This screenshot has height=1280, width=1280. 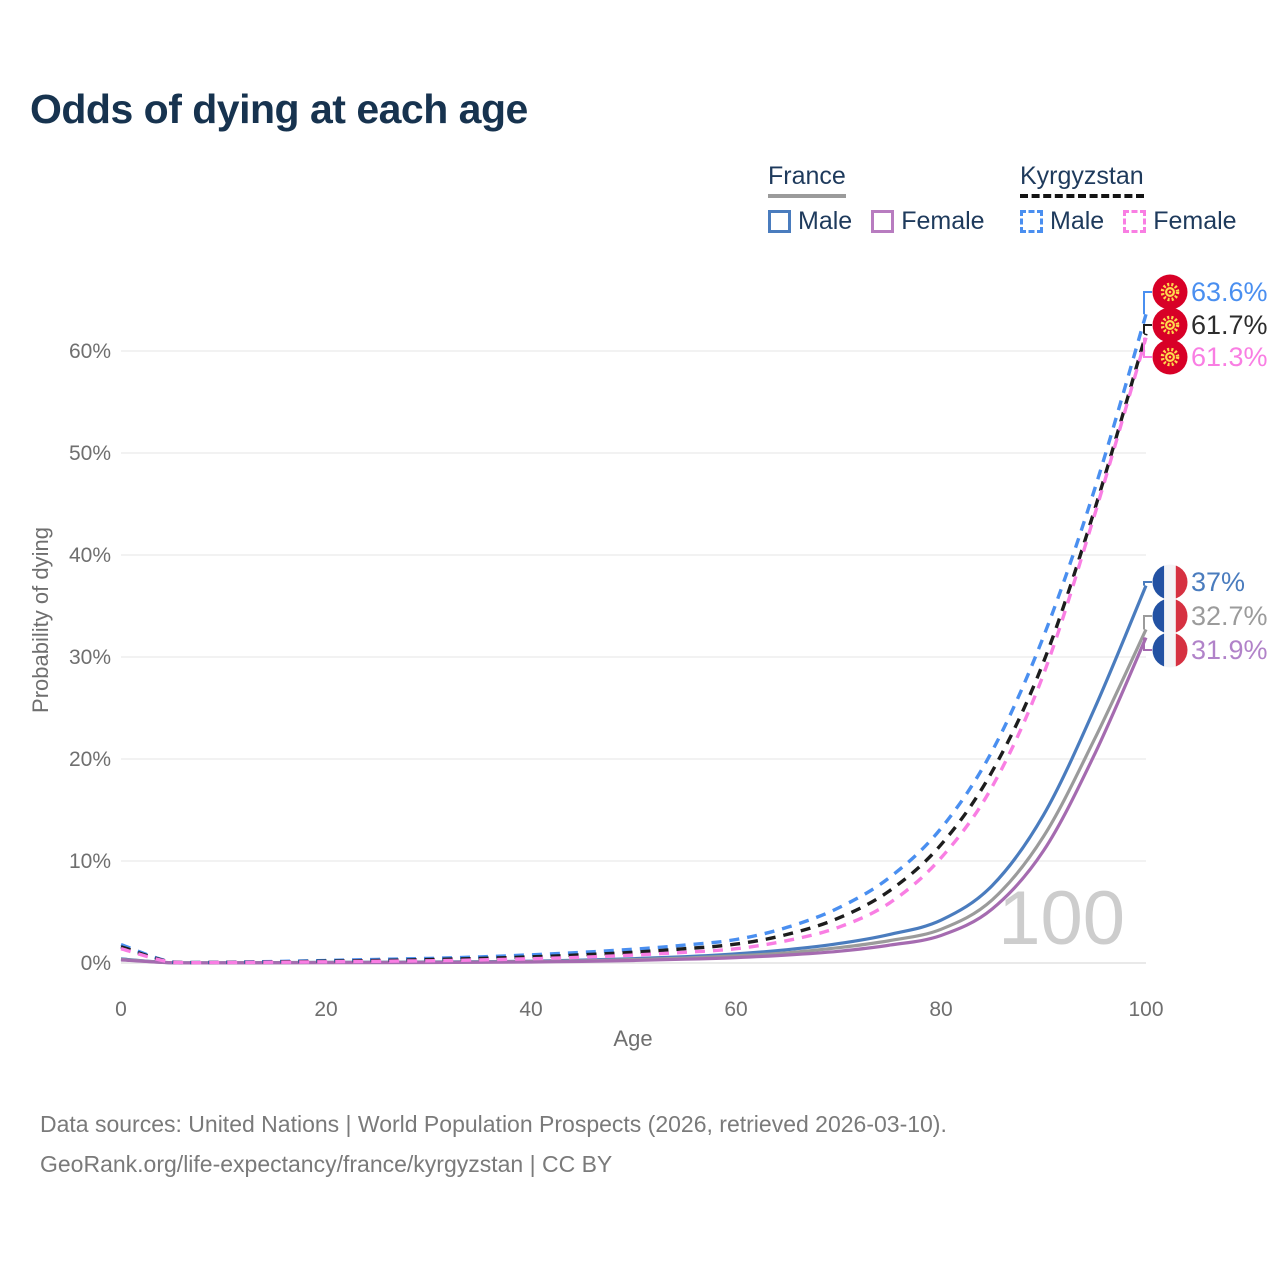 I want to click on label-connector-kyrgyzstan-male, so click(x=1147, y=303).